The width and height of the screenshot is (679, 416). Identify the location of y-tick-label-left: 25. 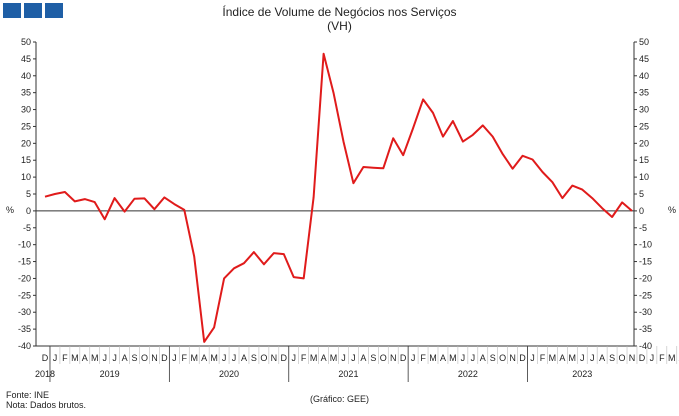
(26, 126).